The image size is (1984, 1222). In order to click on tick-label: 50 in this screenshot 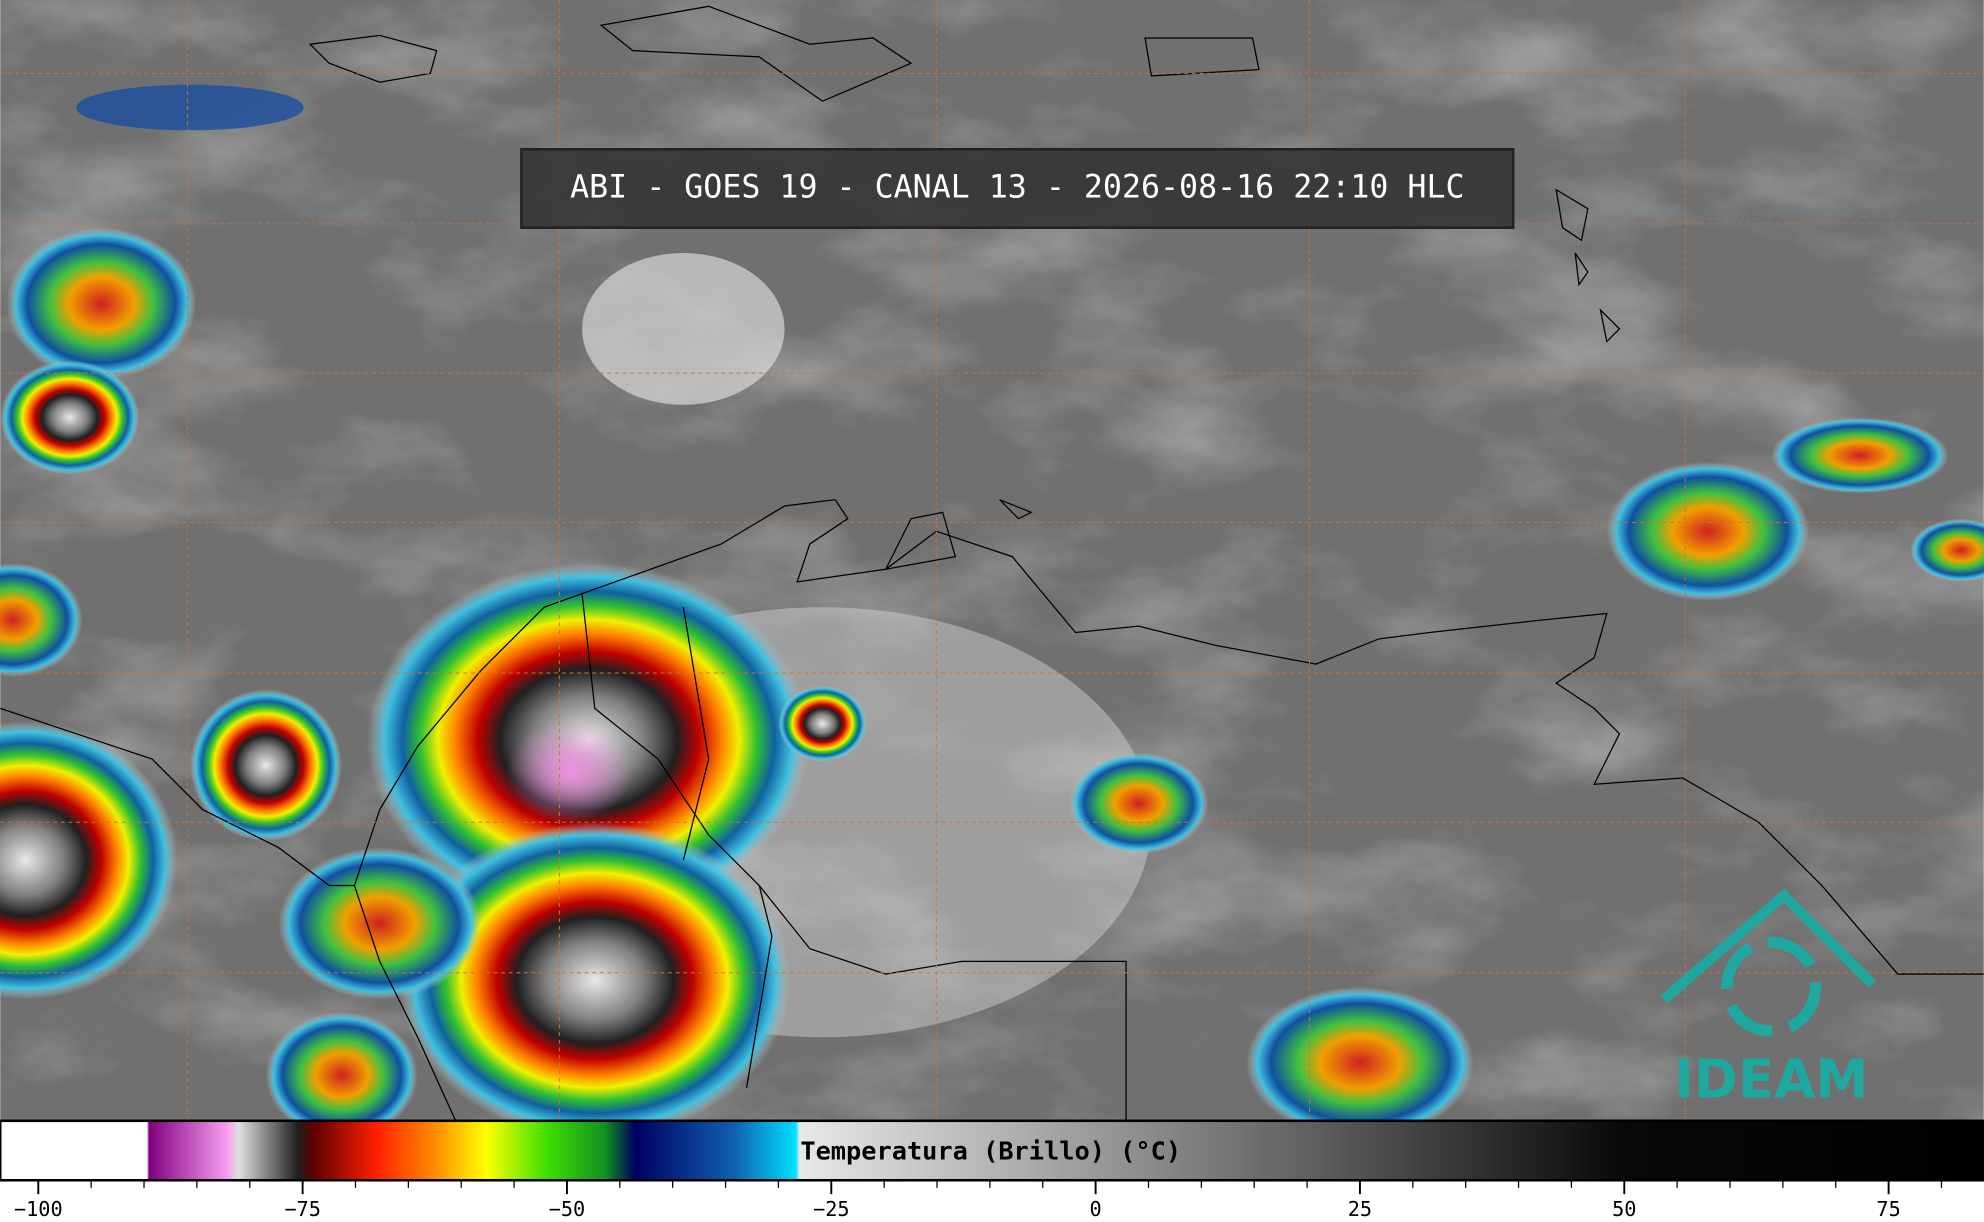, I will do `click(1624, 1209)`.